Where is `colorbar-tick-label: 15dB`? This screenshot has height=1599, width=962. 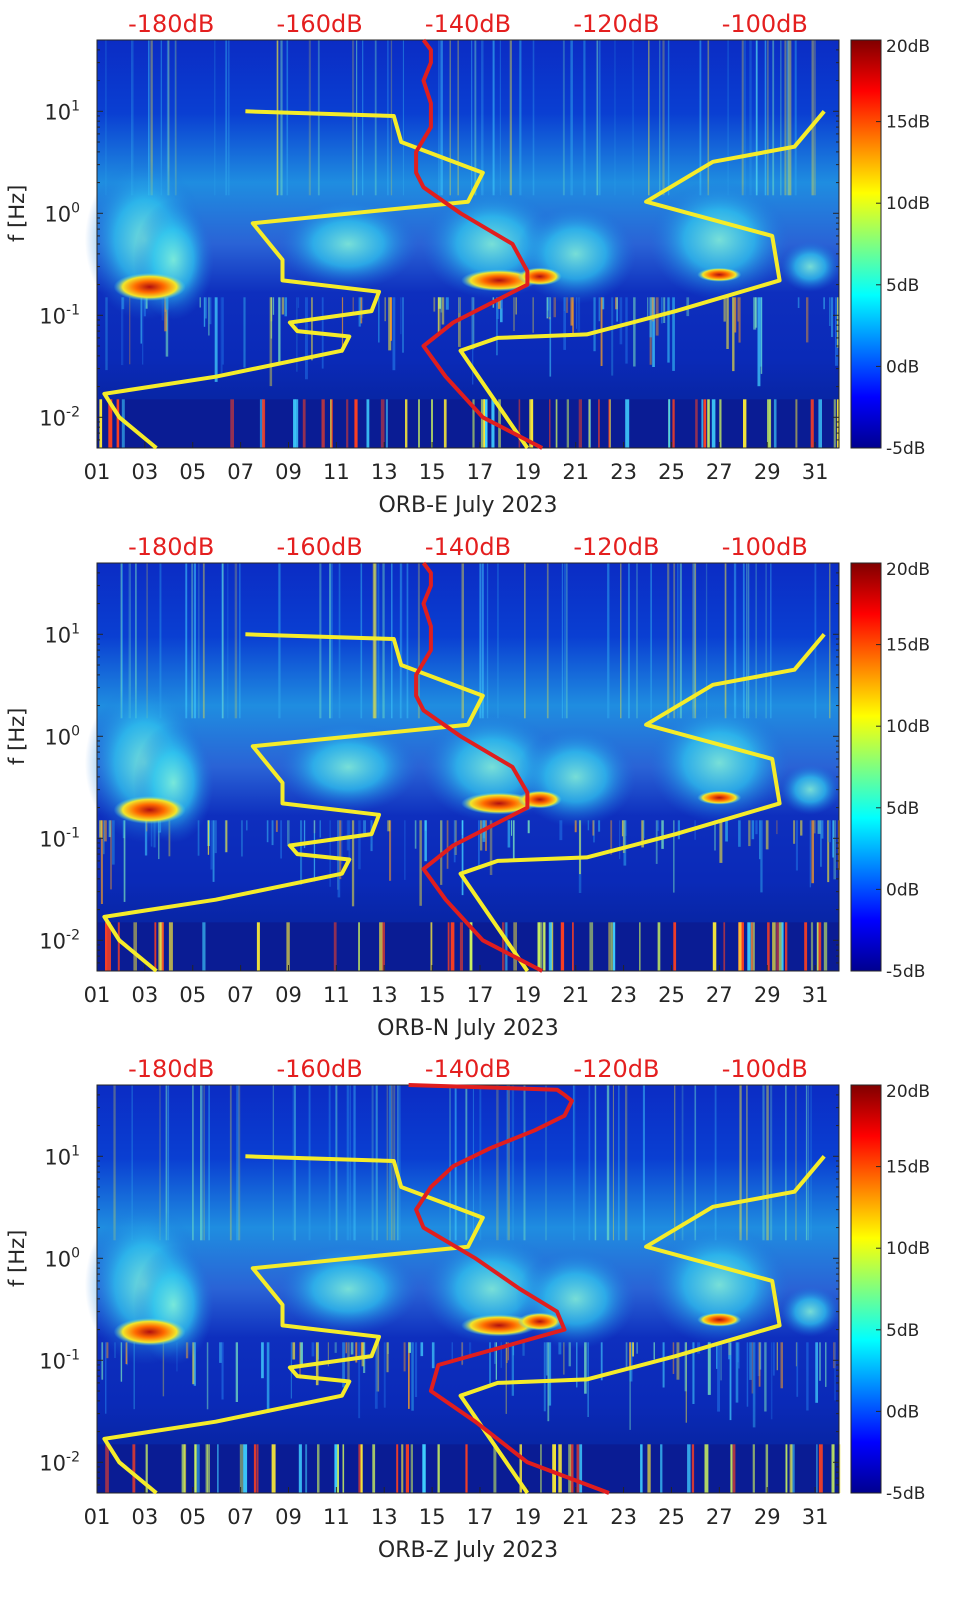
colorbar-tick-label: 15dB is located at coordinates (908, 1168).